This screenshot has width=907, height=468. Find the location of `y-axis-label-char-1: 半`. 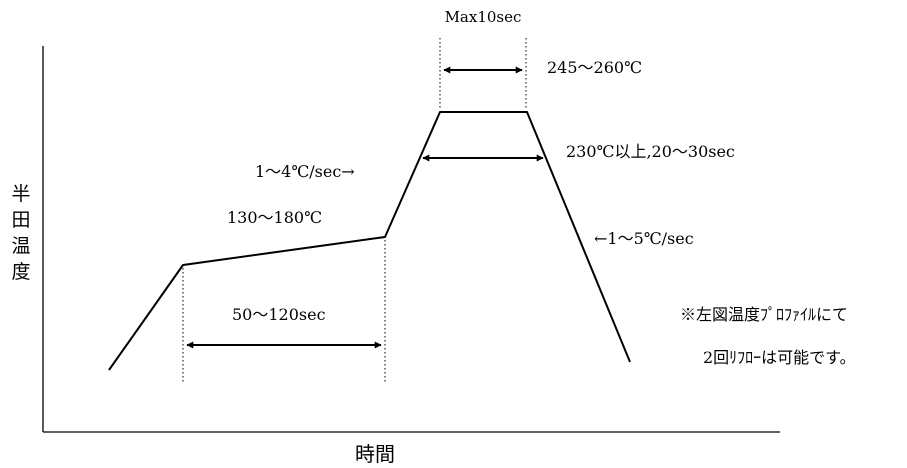

y-axis-label-char-1: 半 is located at coordinates (20, 194).